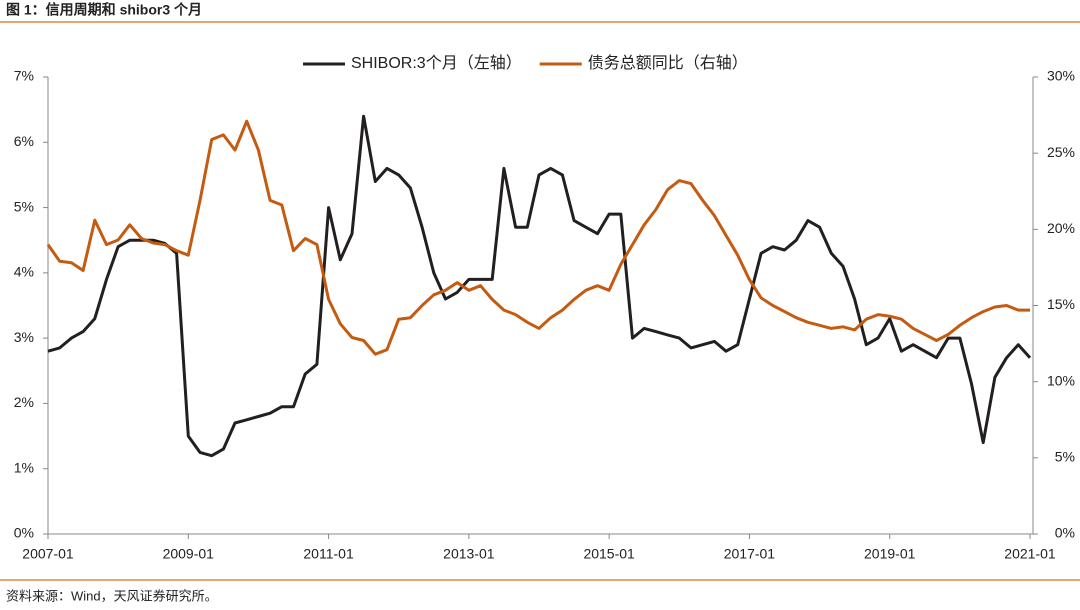 This screenshot has width=1080, height=610. Describe the element at coordinates (24, 533) in the screenshot. I see `y-tick-label: 0%` at that location.